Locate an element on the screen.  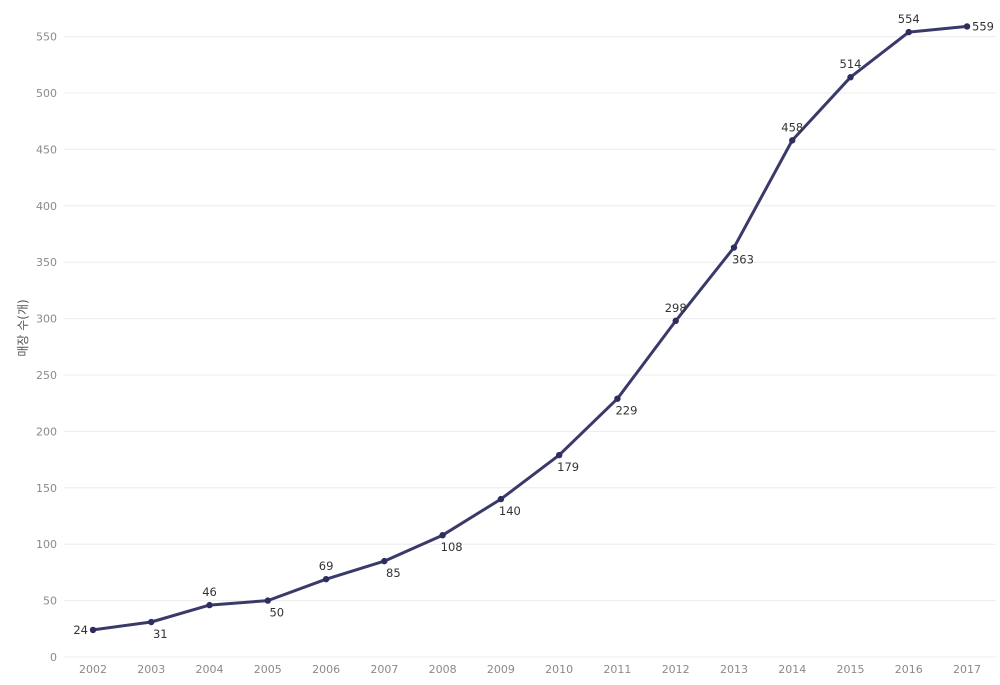
y-tick-label: 150 is located at coordinates (46, 488).